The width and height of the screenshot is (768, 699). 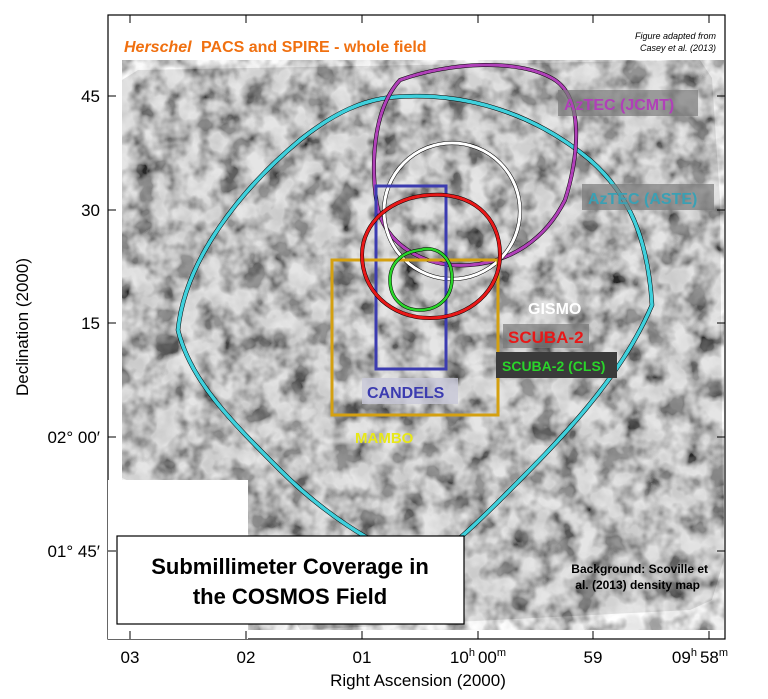 I want to click on x-axis-title: Right Ascension (2000), so click(x=418, y=680).